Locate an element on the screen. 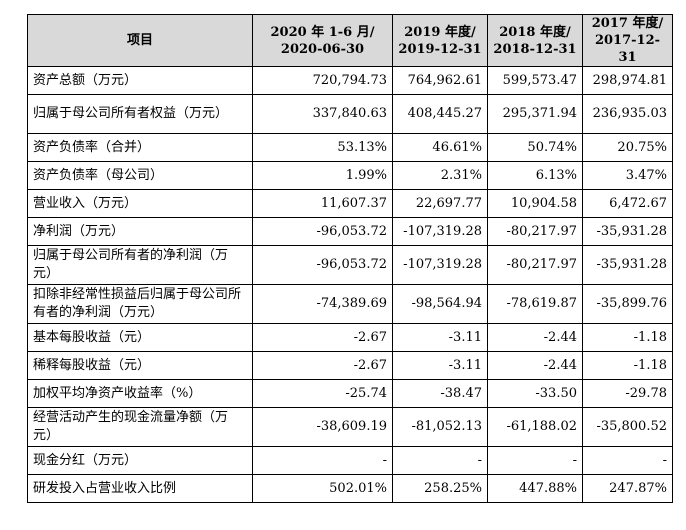 The height and width of the screenshot is (530, 686). header-item-label: 项目 is located at coordinates (139, 40).